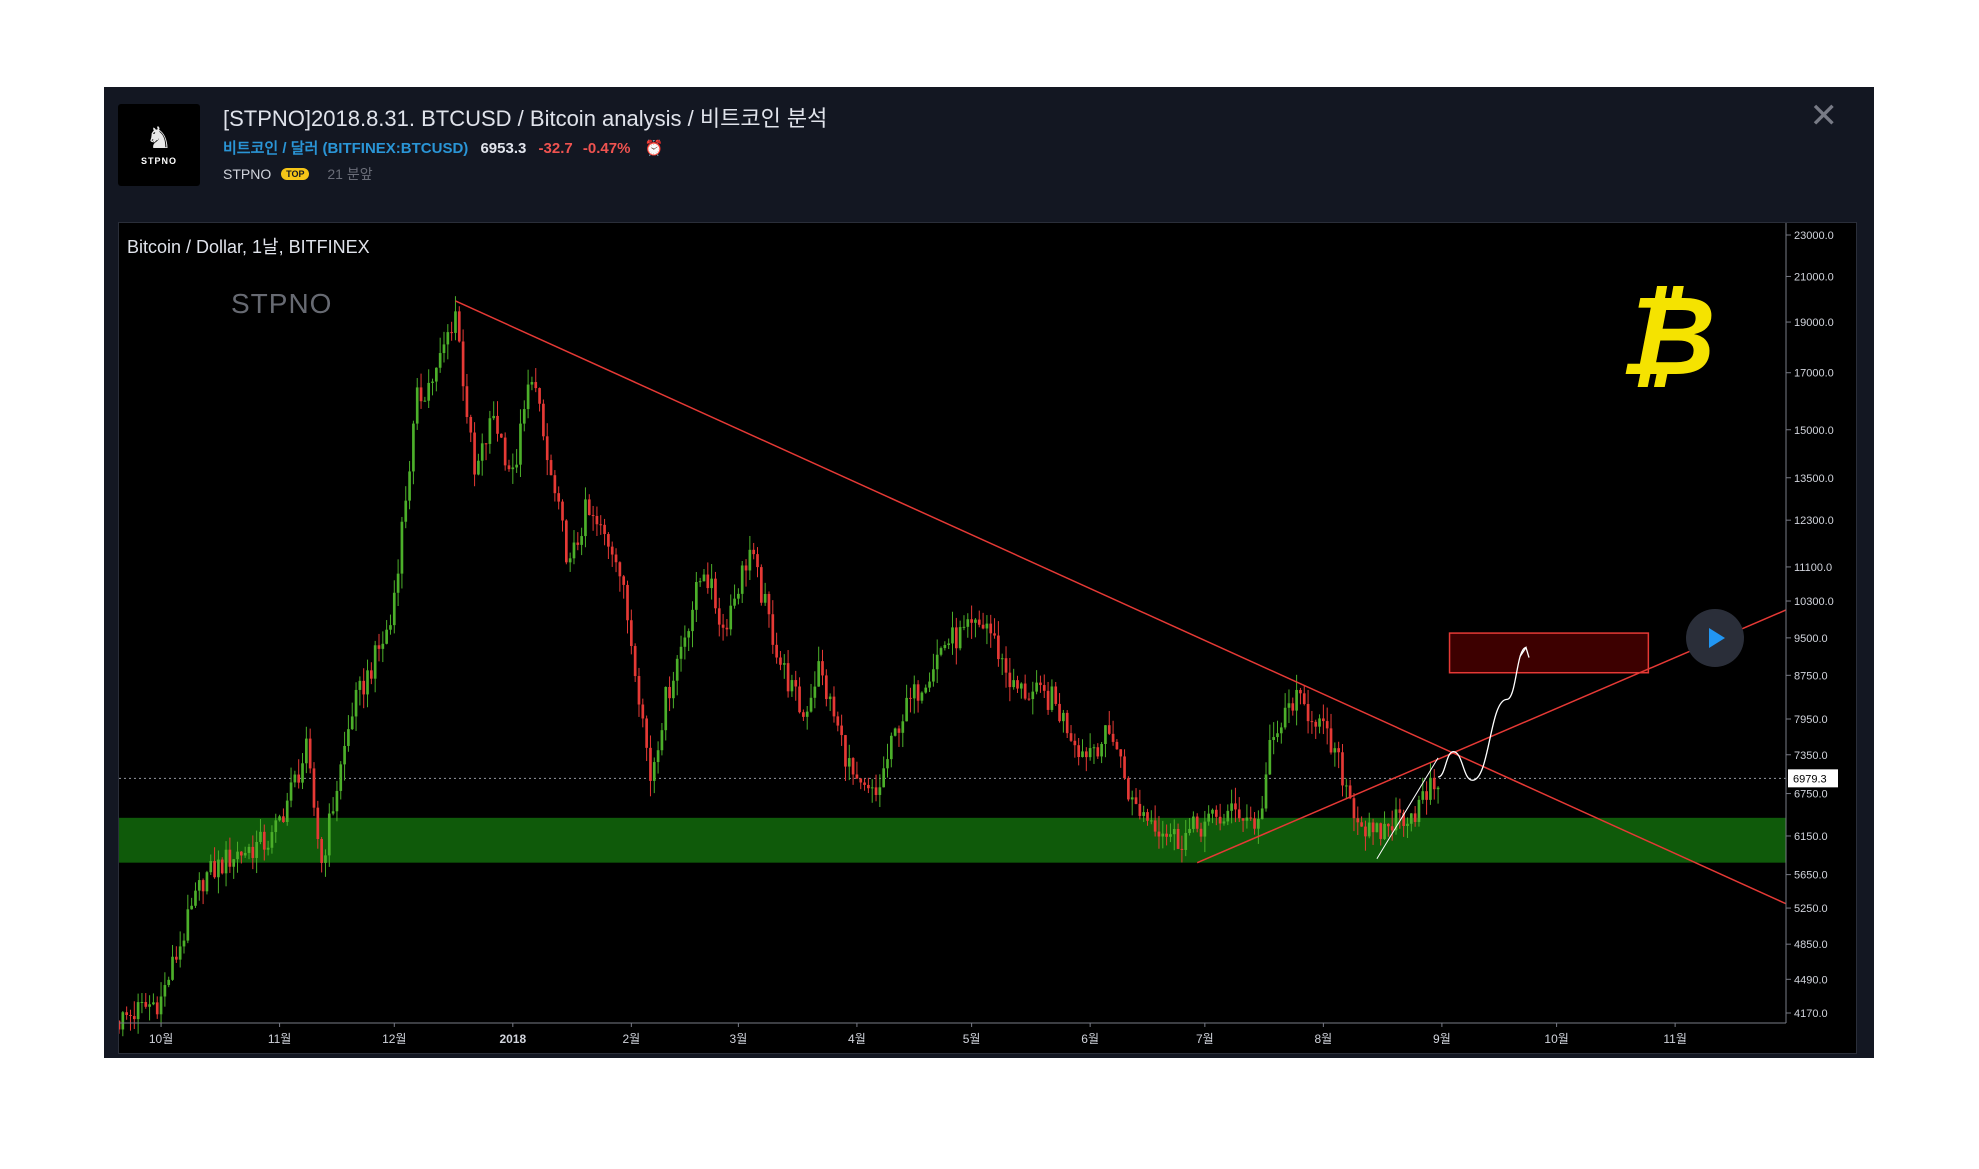 The width and height of the screenshot is (1979, 1169). What do you see at coordinates (1811, 676) in the screenshot?
I see `price-axis-label: 8750.0` at bounding box center [1811, 676].